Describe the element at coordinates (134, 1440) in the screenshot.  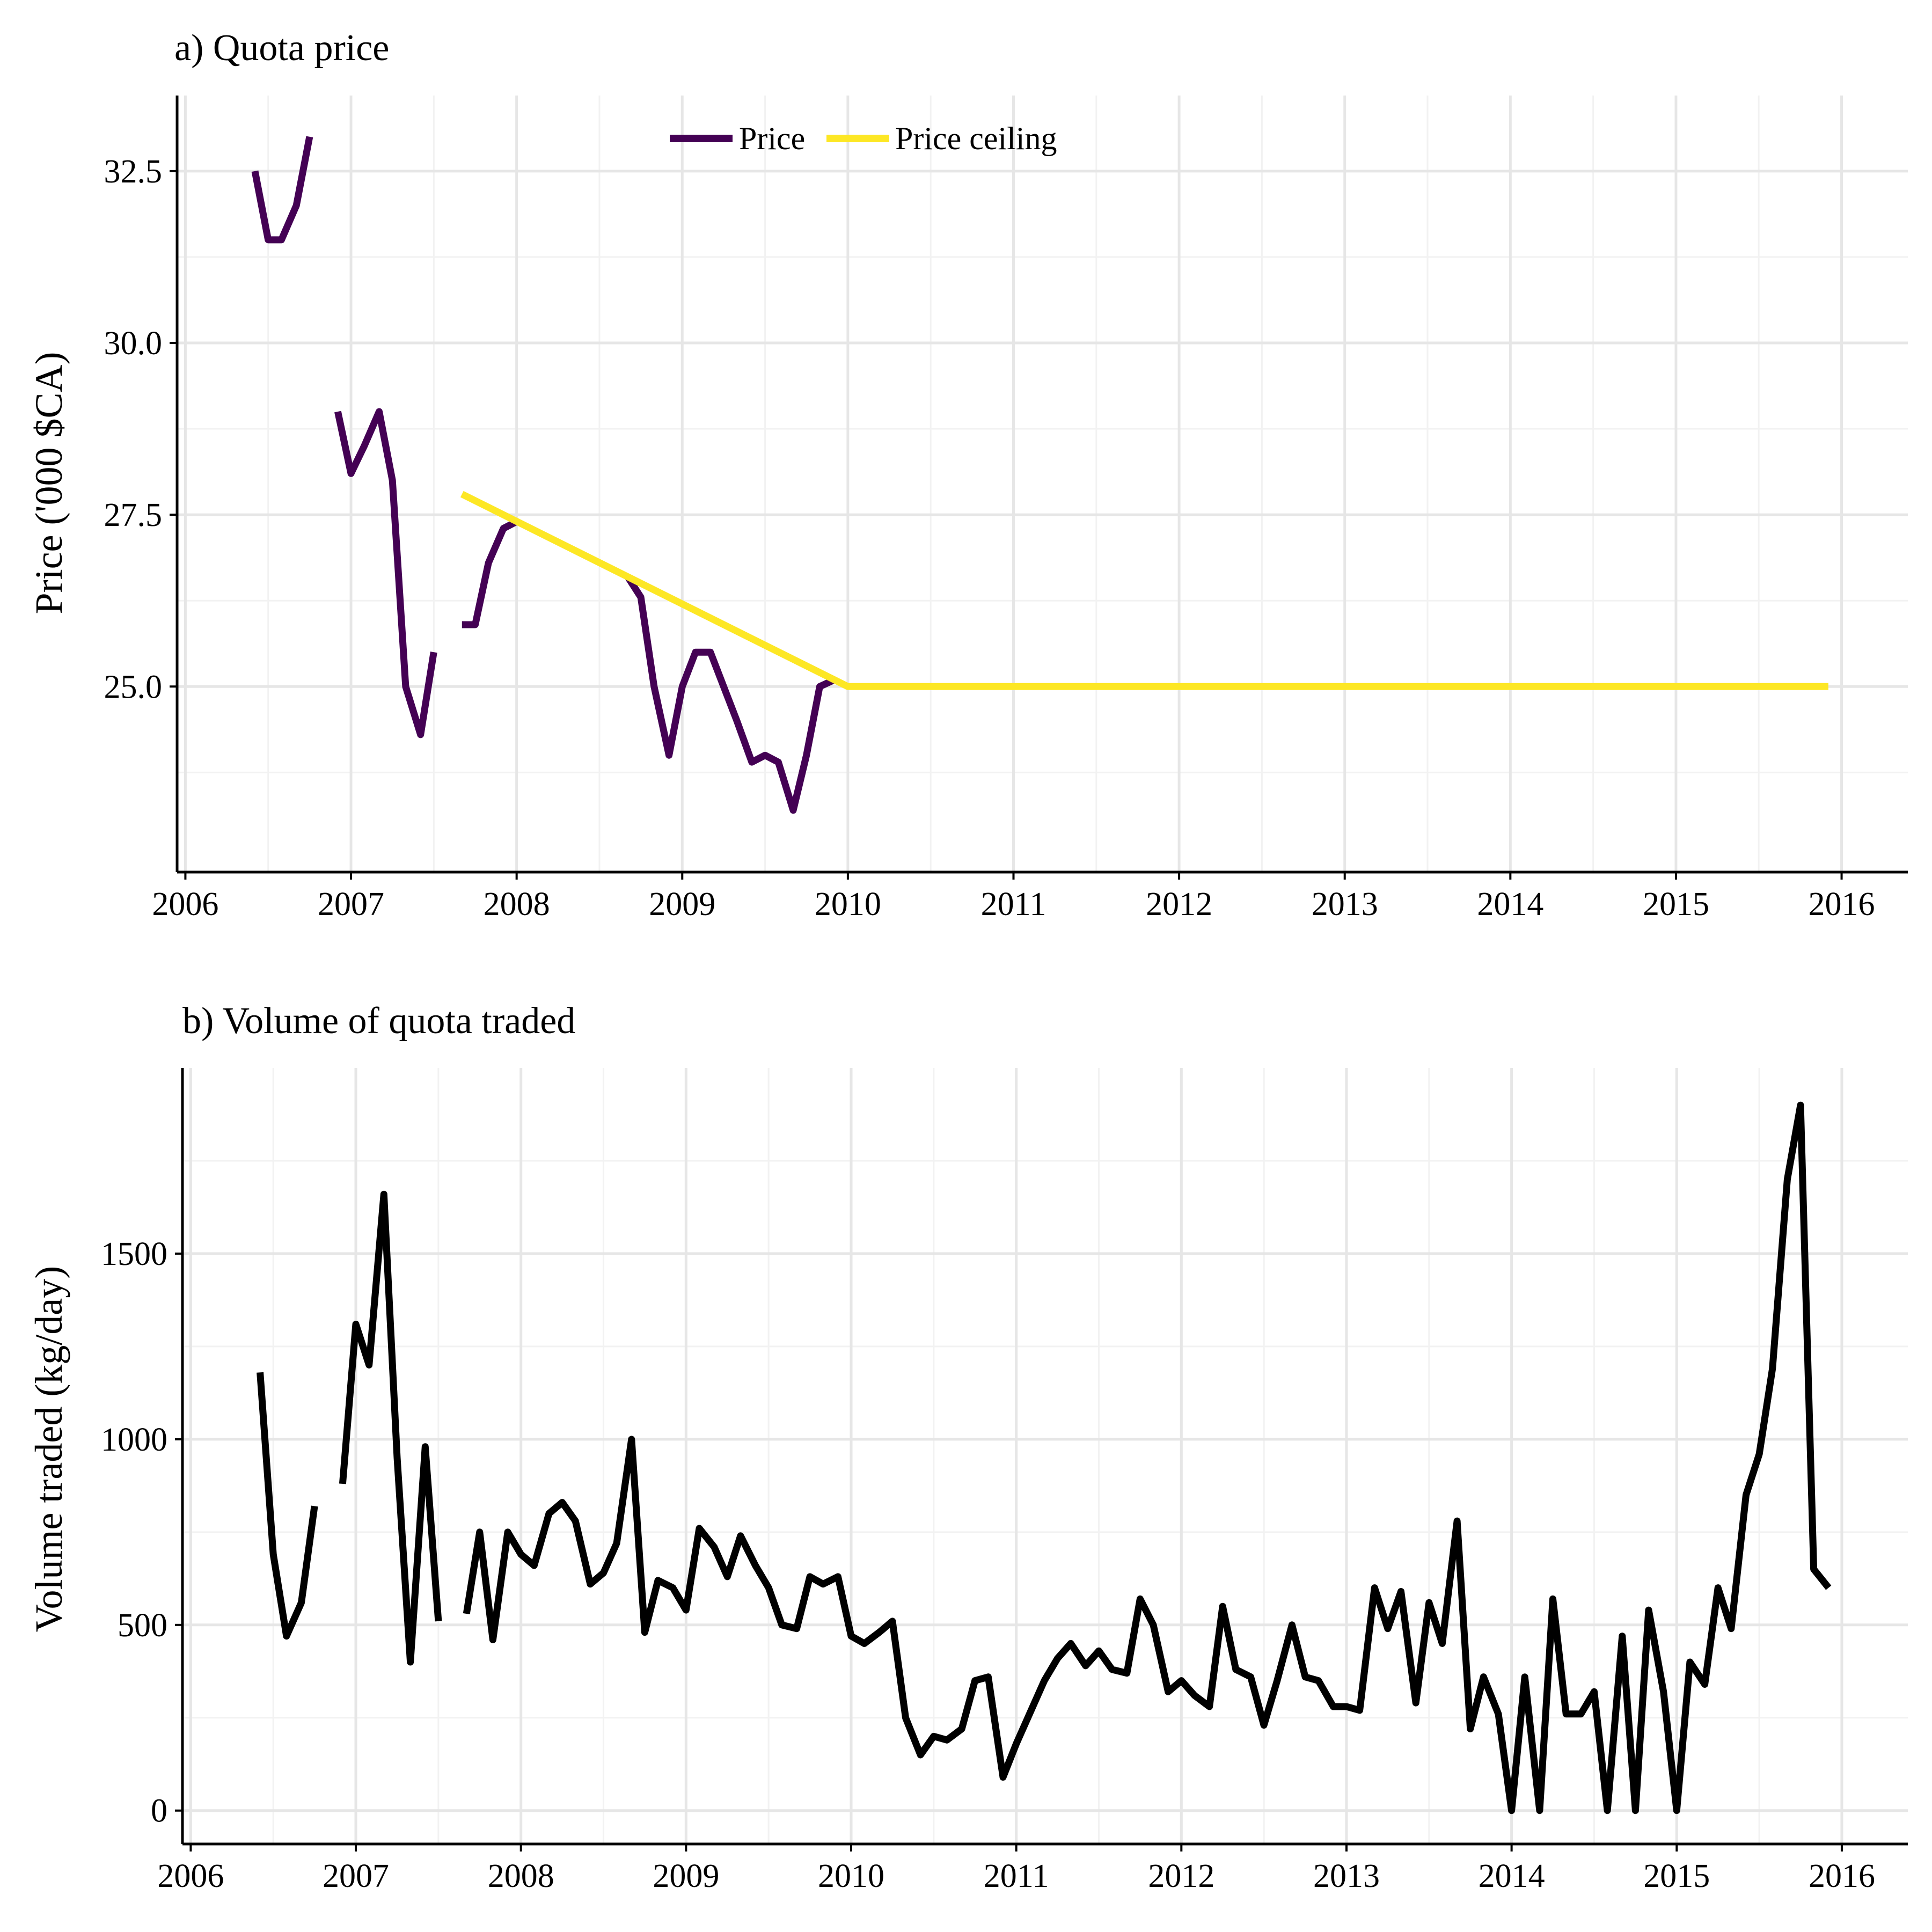
I see `y-tick-label: 1000` at that location.